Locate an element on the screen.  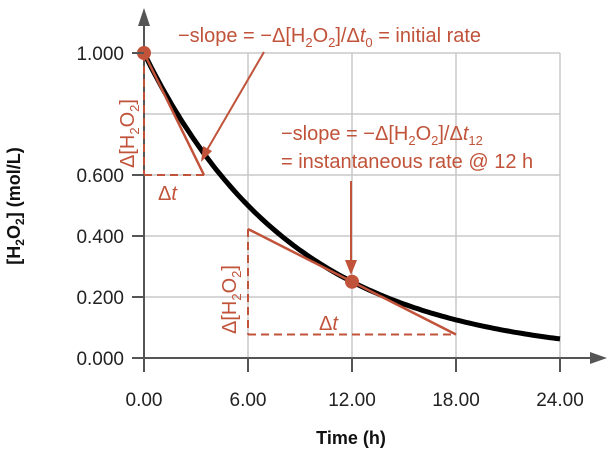
x-tick-label: 24.00 is located at coordinates (560, 400).